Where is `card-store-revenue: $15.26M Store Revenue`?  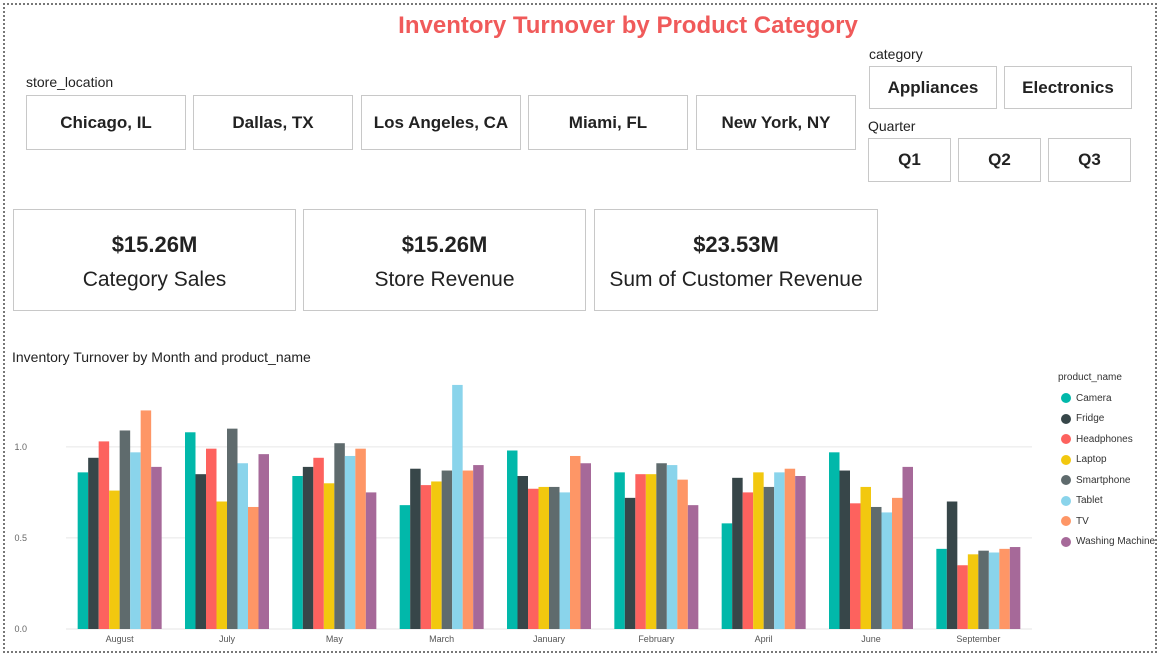 card-store-revenue: $15.26M Store Revenue is located at coordinates (444, 260).